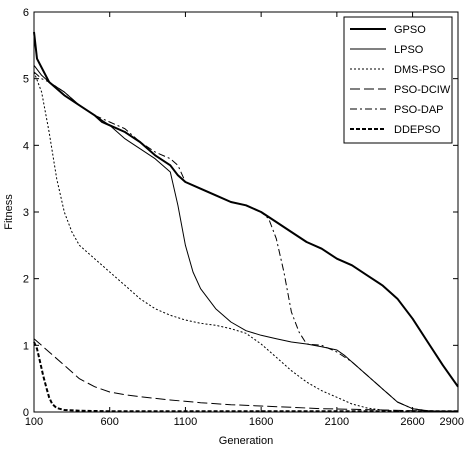 Image resolution: width=470 pixels, height=450 pixels. What do you see at coordinates (452, 422) in the screenshot?
I see `x-tick-label: 2900` at bounding box center [452, 422].